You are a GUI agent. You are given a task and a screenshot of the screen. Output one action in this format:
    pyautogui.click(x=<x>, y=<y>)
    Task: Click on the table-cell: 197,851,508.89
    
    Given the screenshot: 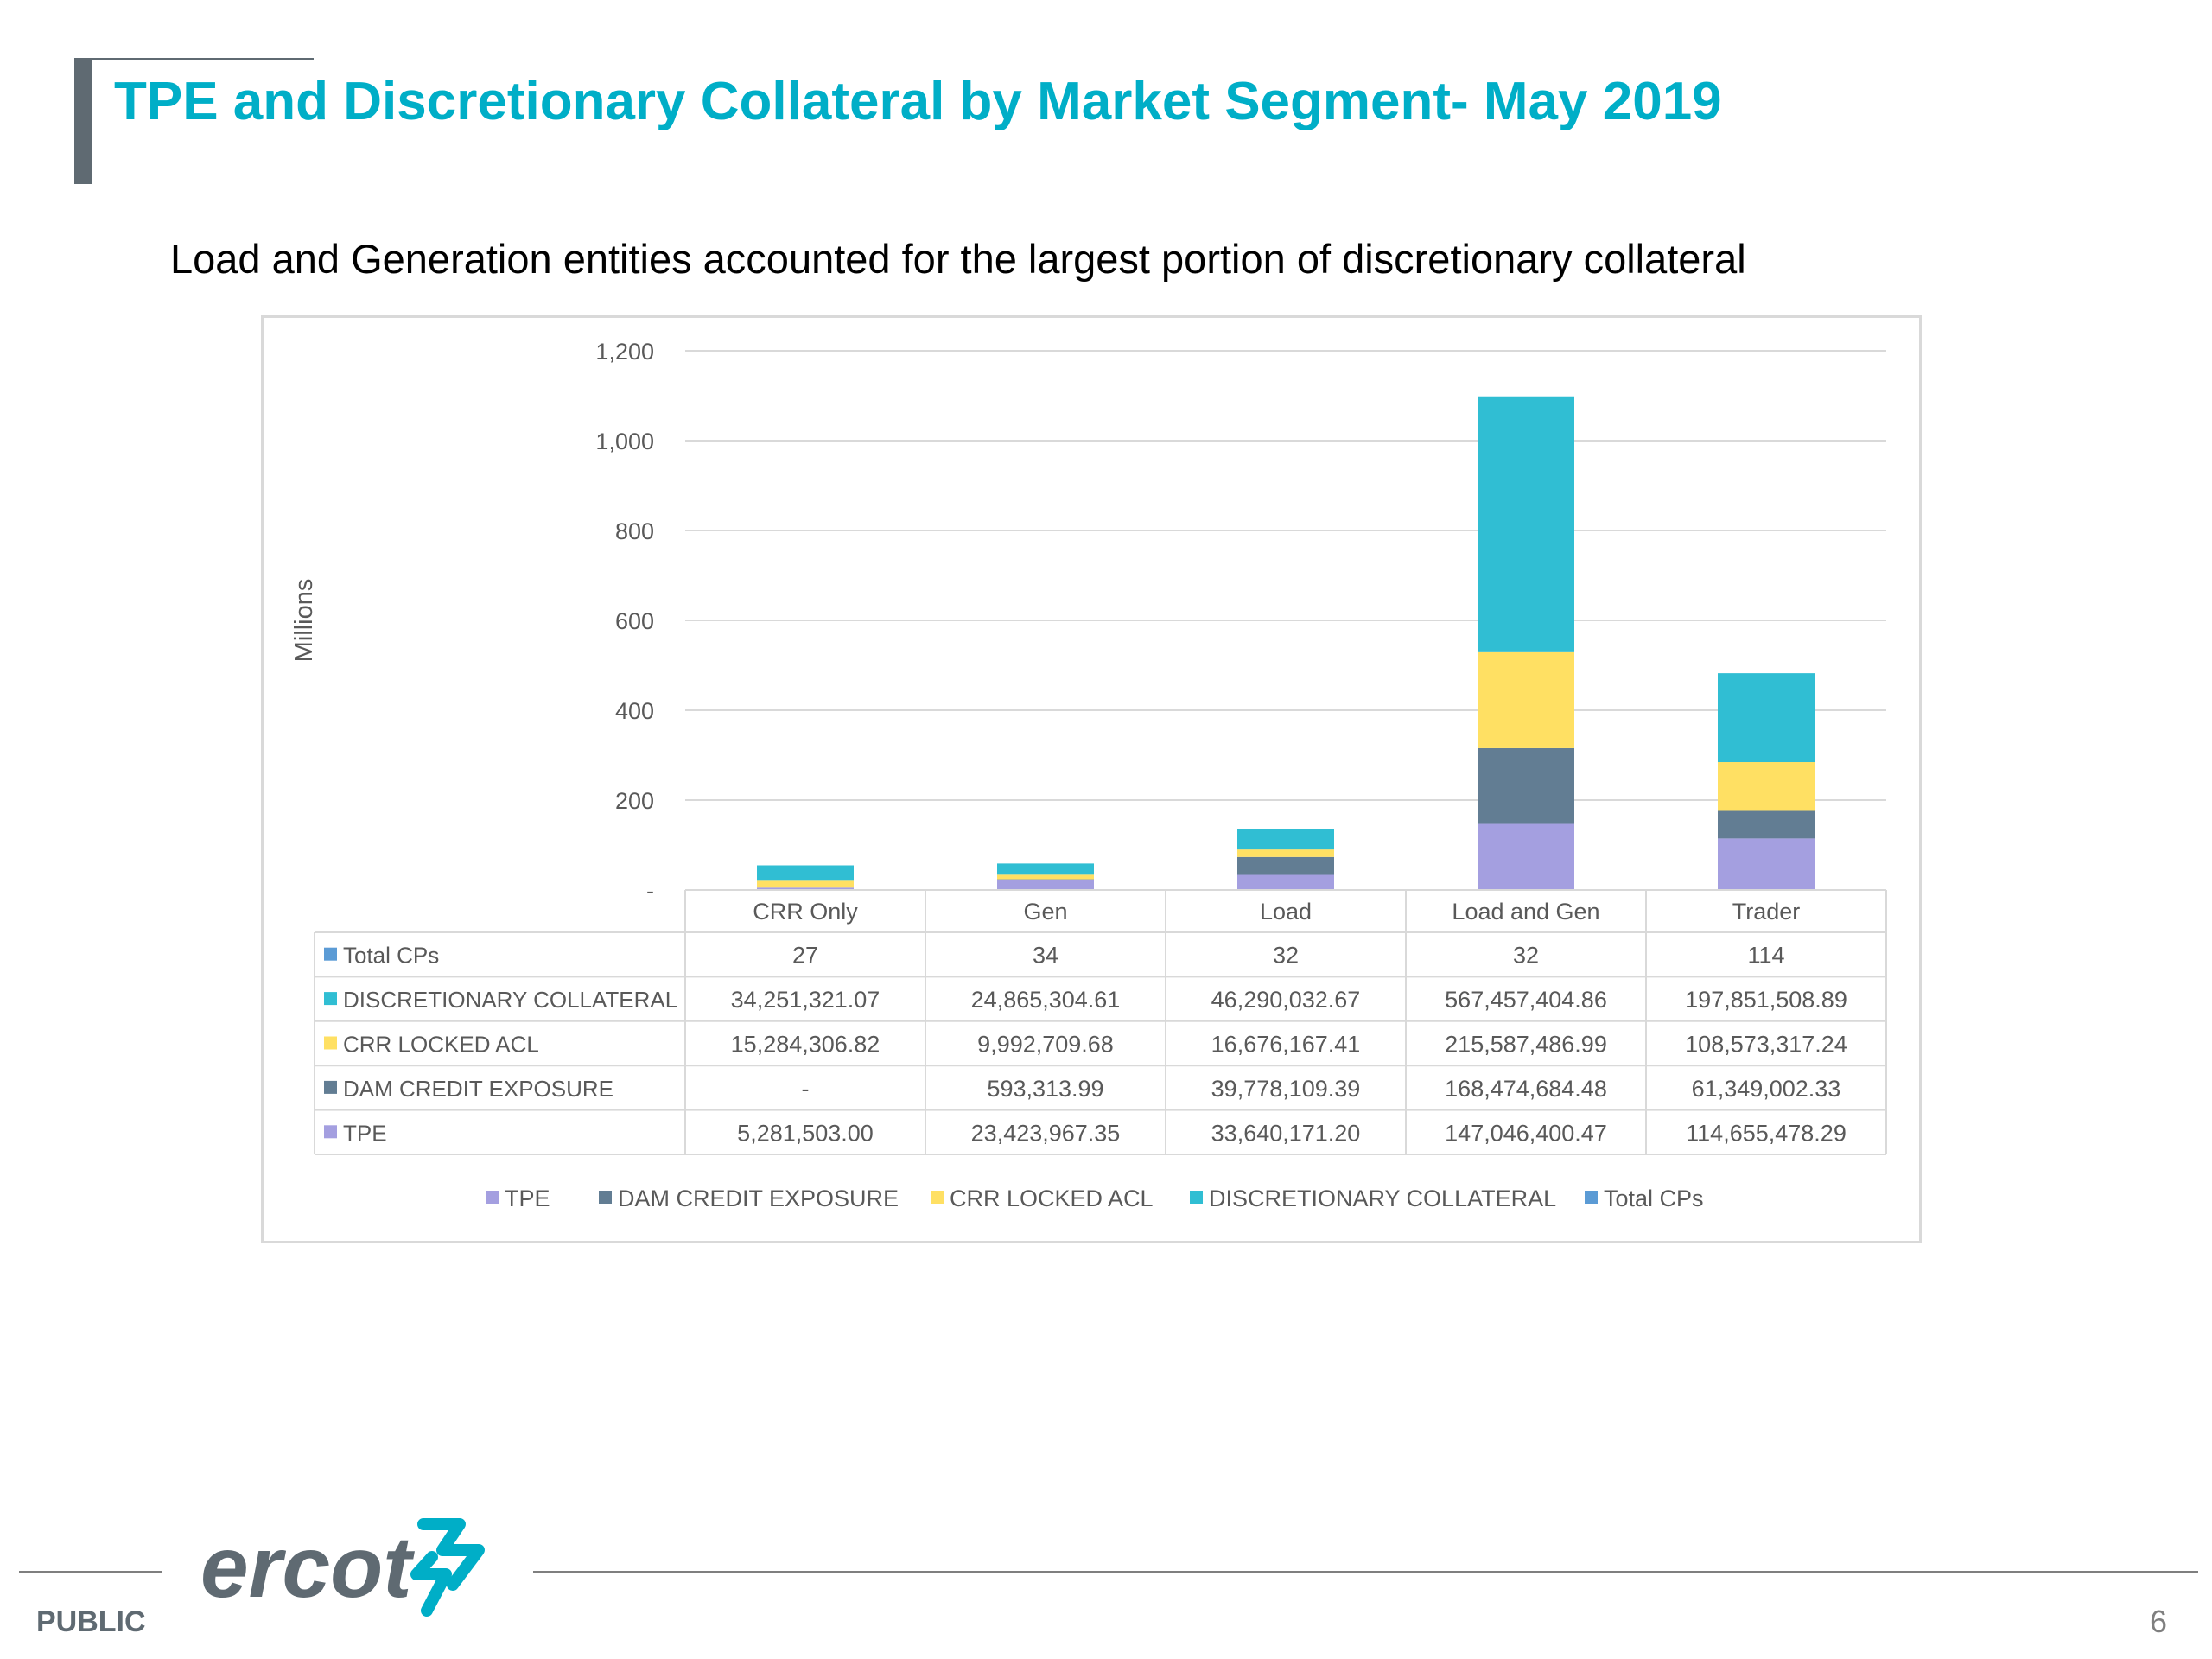 What is the action you would take?
    pyautogui.click(x=1766, y=1000)
    